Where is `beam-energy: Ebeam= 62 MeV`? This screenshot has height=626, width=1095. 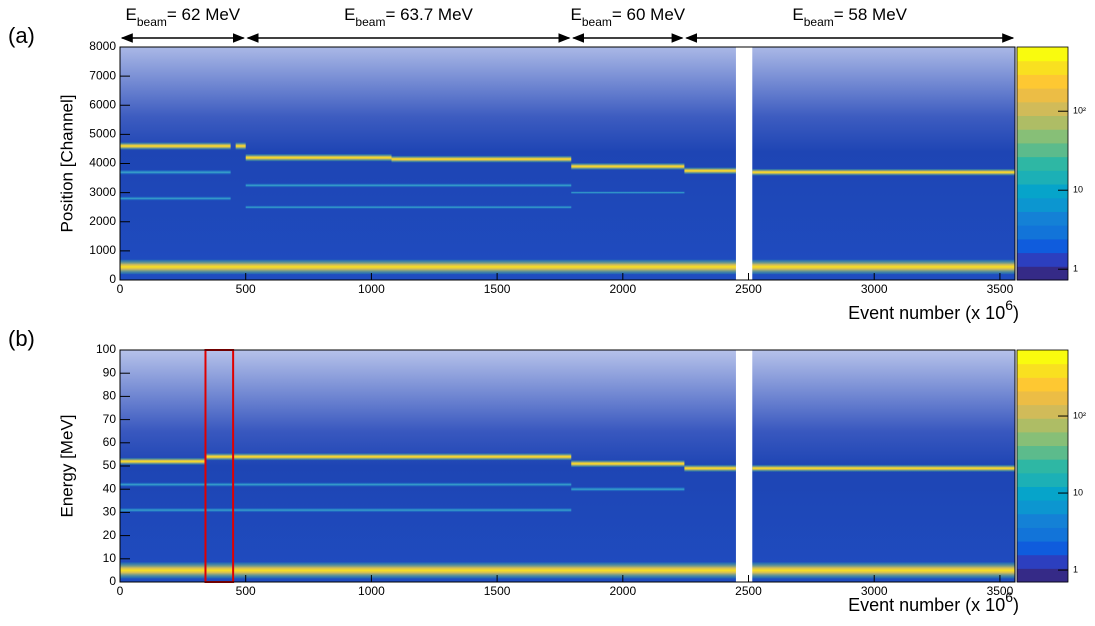
beam-energy: Ebeam= 62 MeV is located at coordinates (183, 17).